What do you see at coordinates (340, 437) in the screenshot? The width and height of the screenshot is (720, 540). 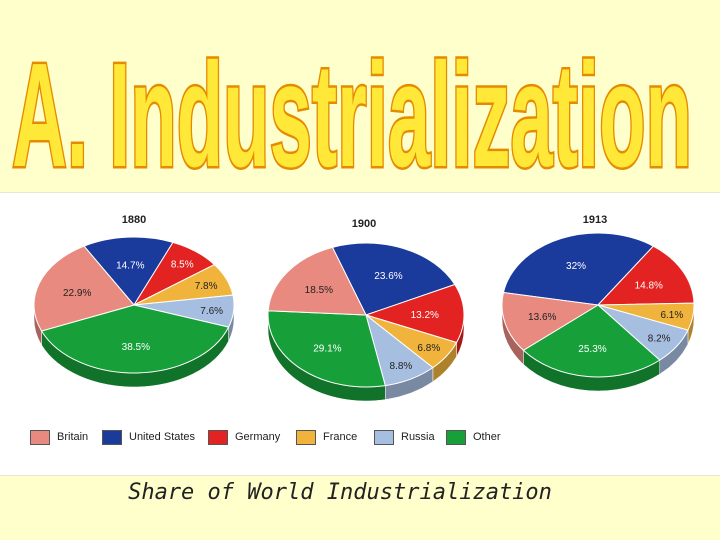 I see `legend-label: France` at bounding box center [340, 437].